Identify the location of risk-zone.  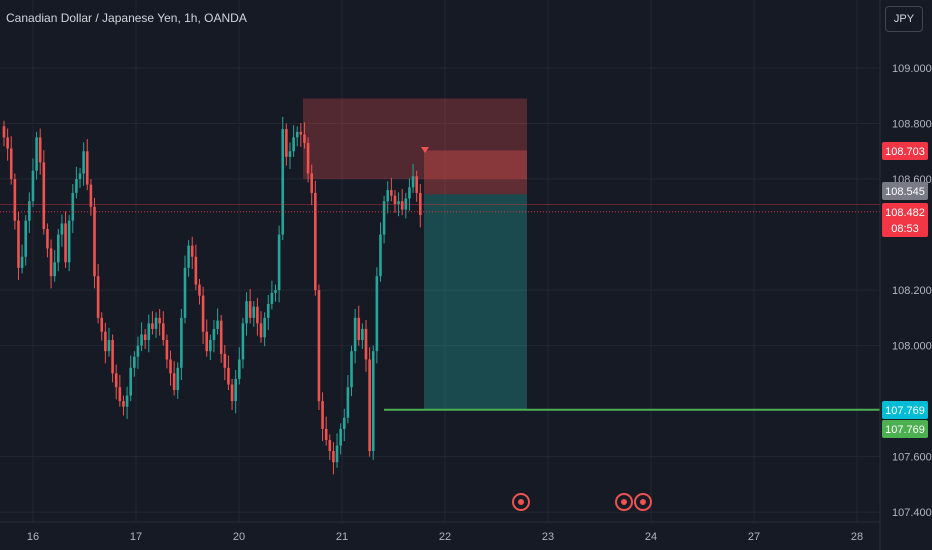
(475, 172).